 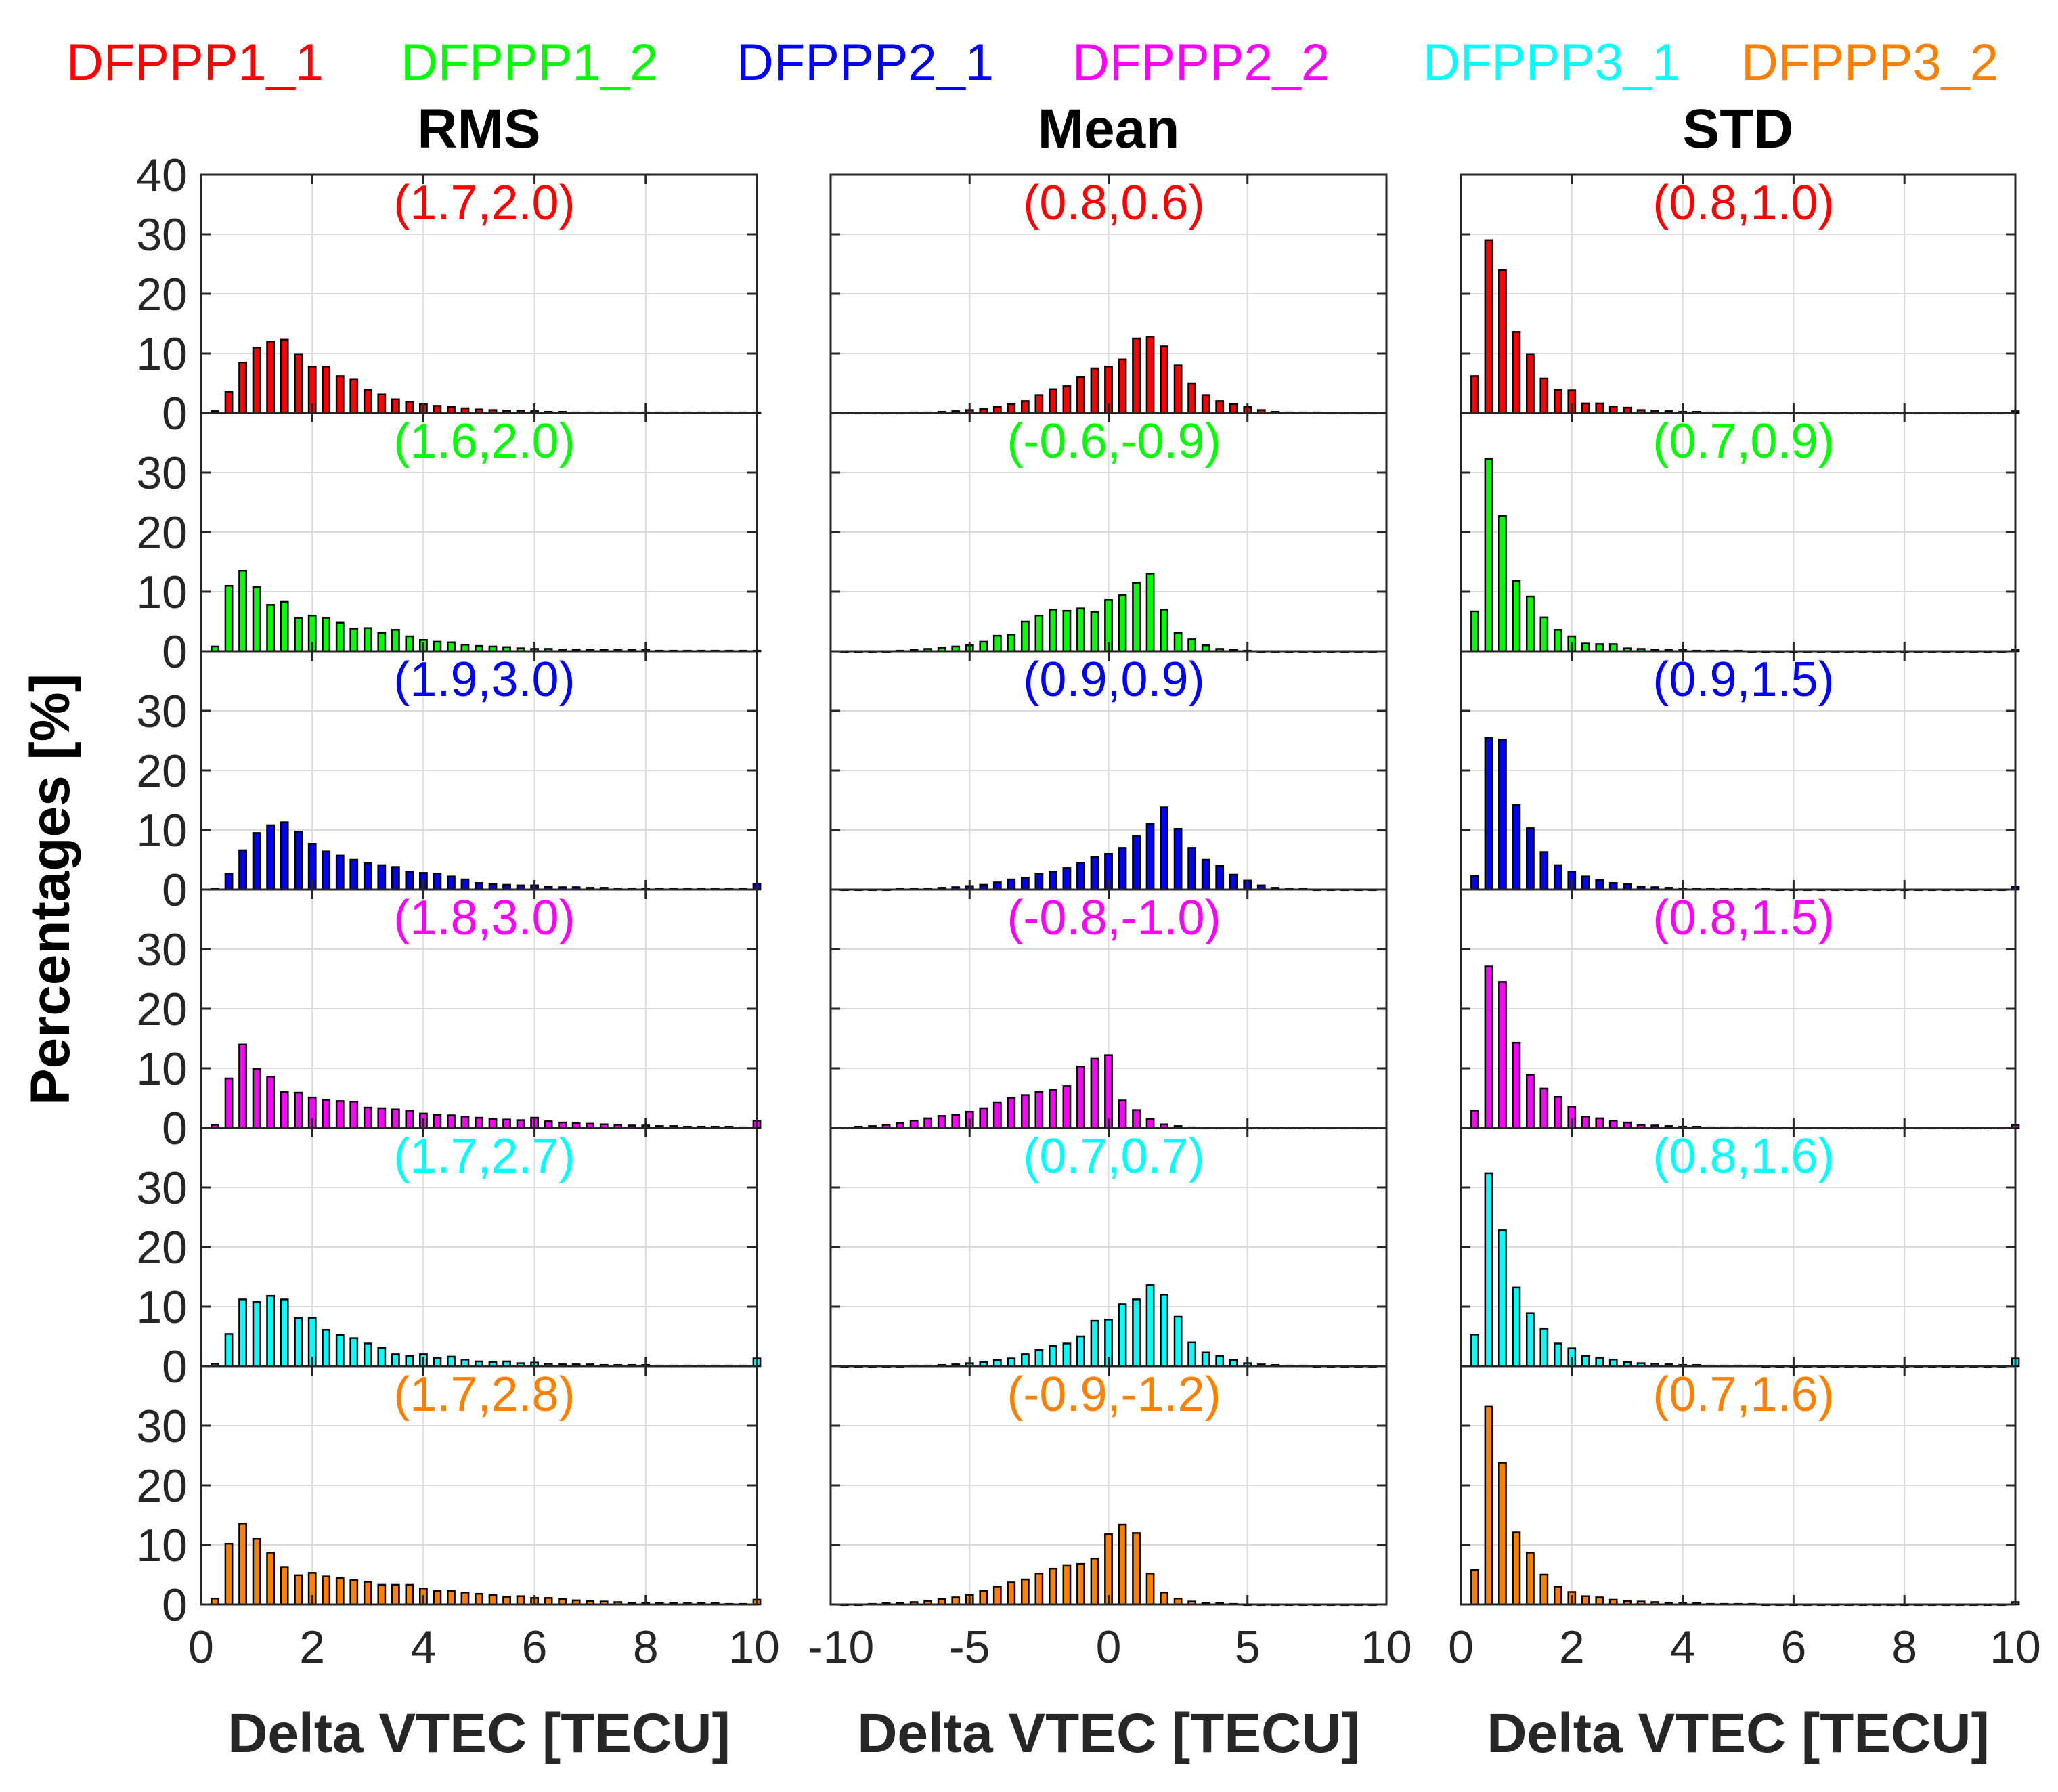 What do you see at coordinates (449, 1260) in the screenshot?
I see `rms-panel-dfppp3-1: 0 10 20 30 (1.7,2.7)` at bounding box center [449, 1260].